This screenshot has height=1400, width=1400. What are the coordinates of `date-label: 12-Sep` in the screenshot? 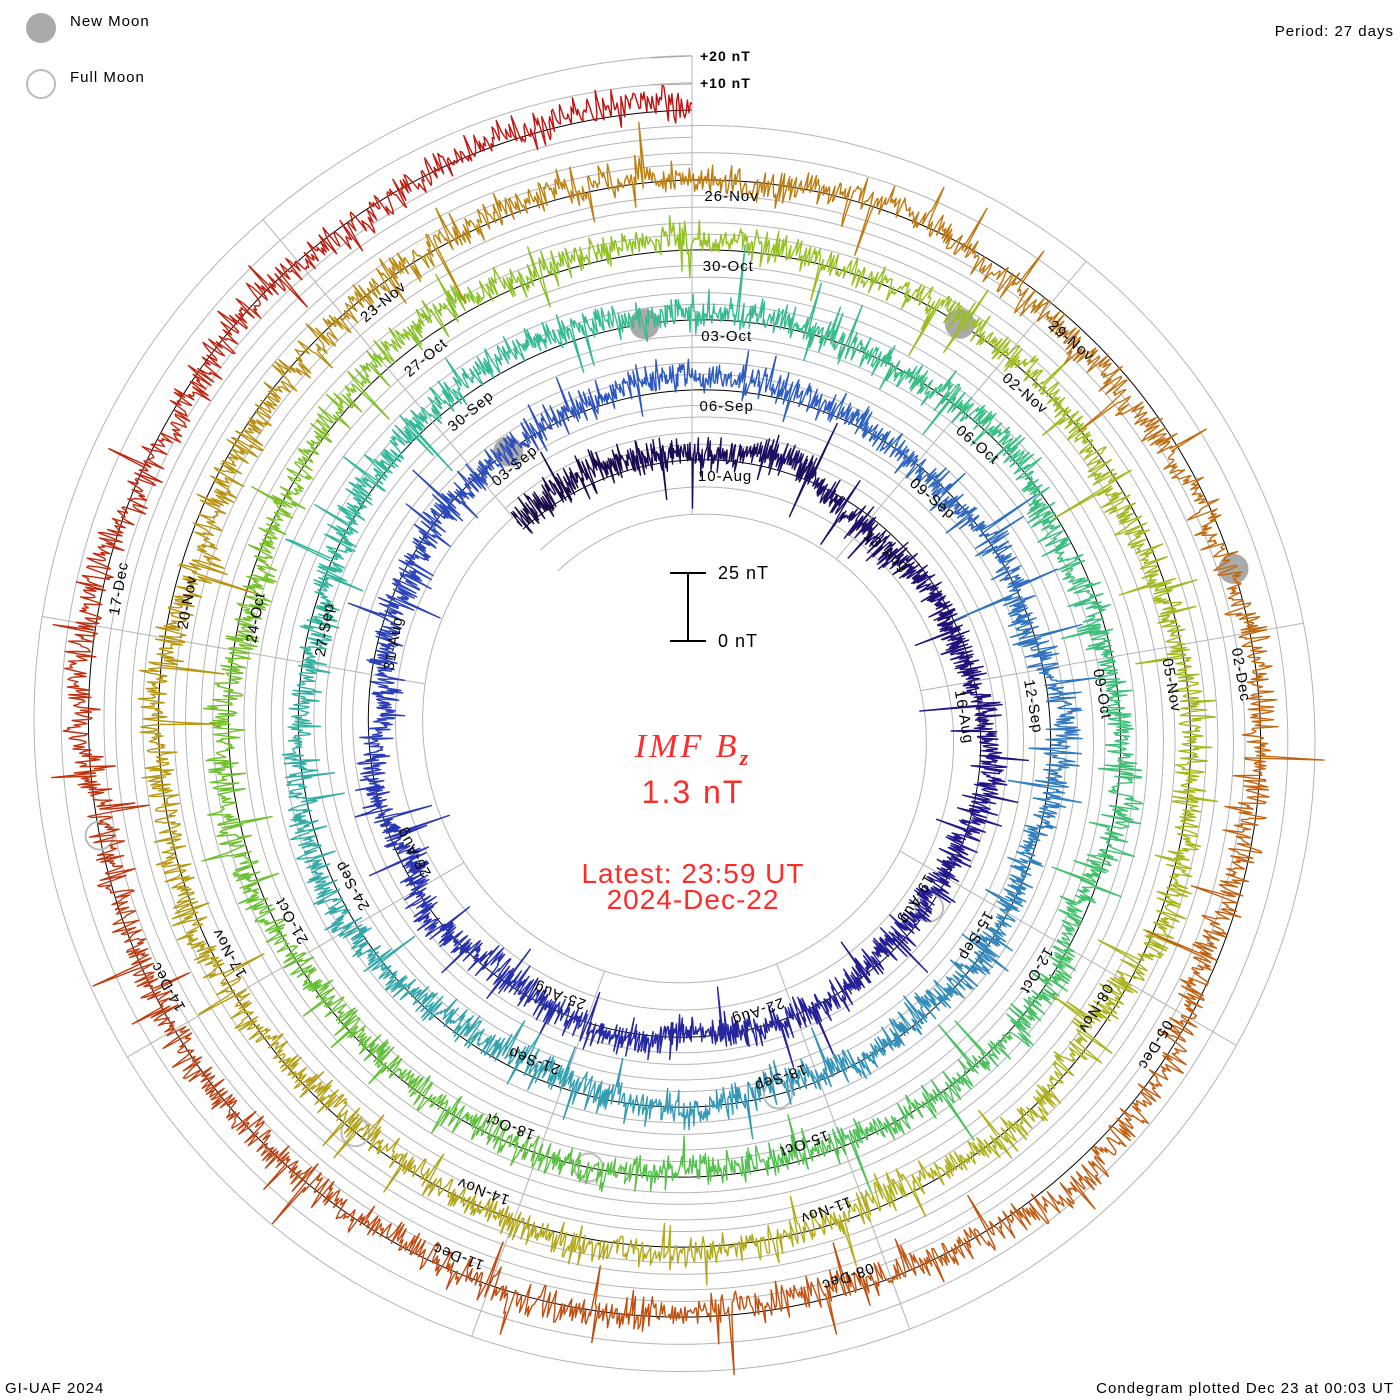 It's located at (1033, 706).